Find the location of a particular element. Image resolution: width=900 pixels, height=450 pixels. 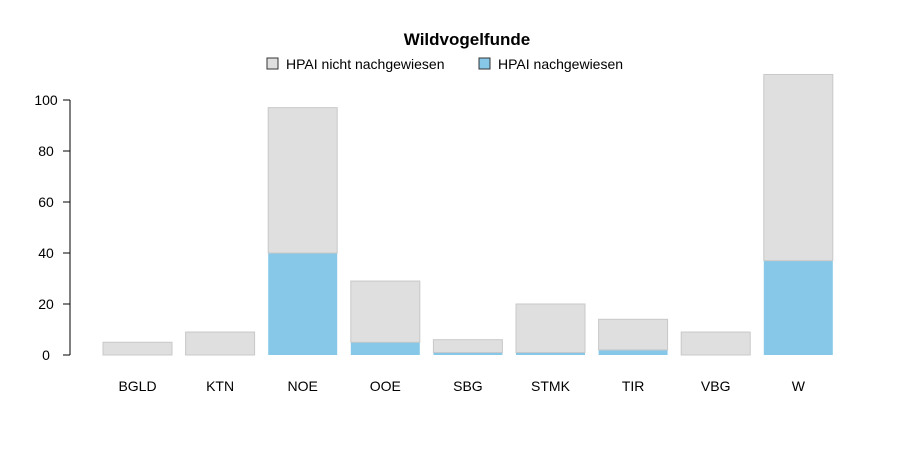

y-tick-label: 80 is located at coordinates (46, 151).